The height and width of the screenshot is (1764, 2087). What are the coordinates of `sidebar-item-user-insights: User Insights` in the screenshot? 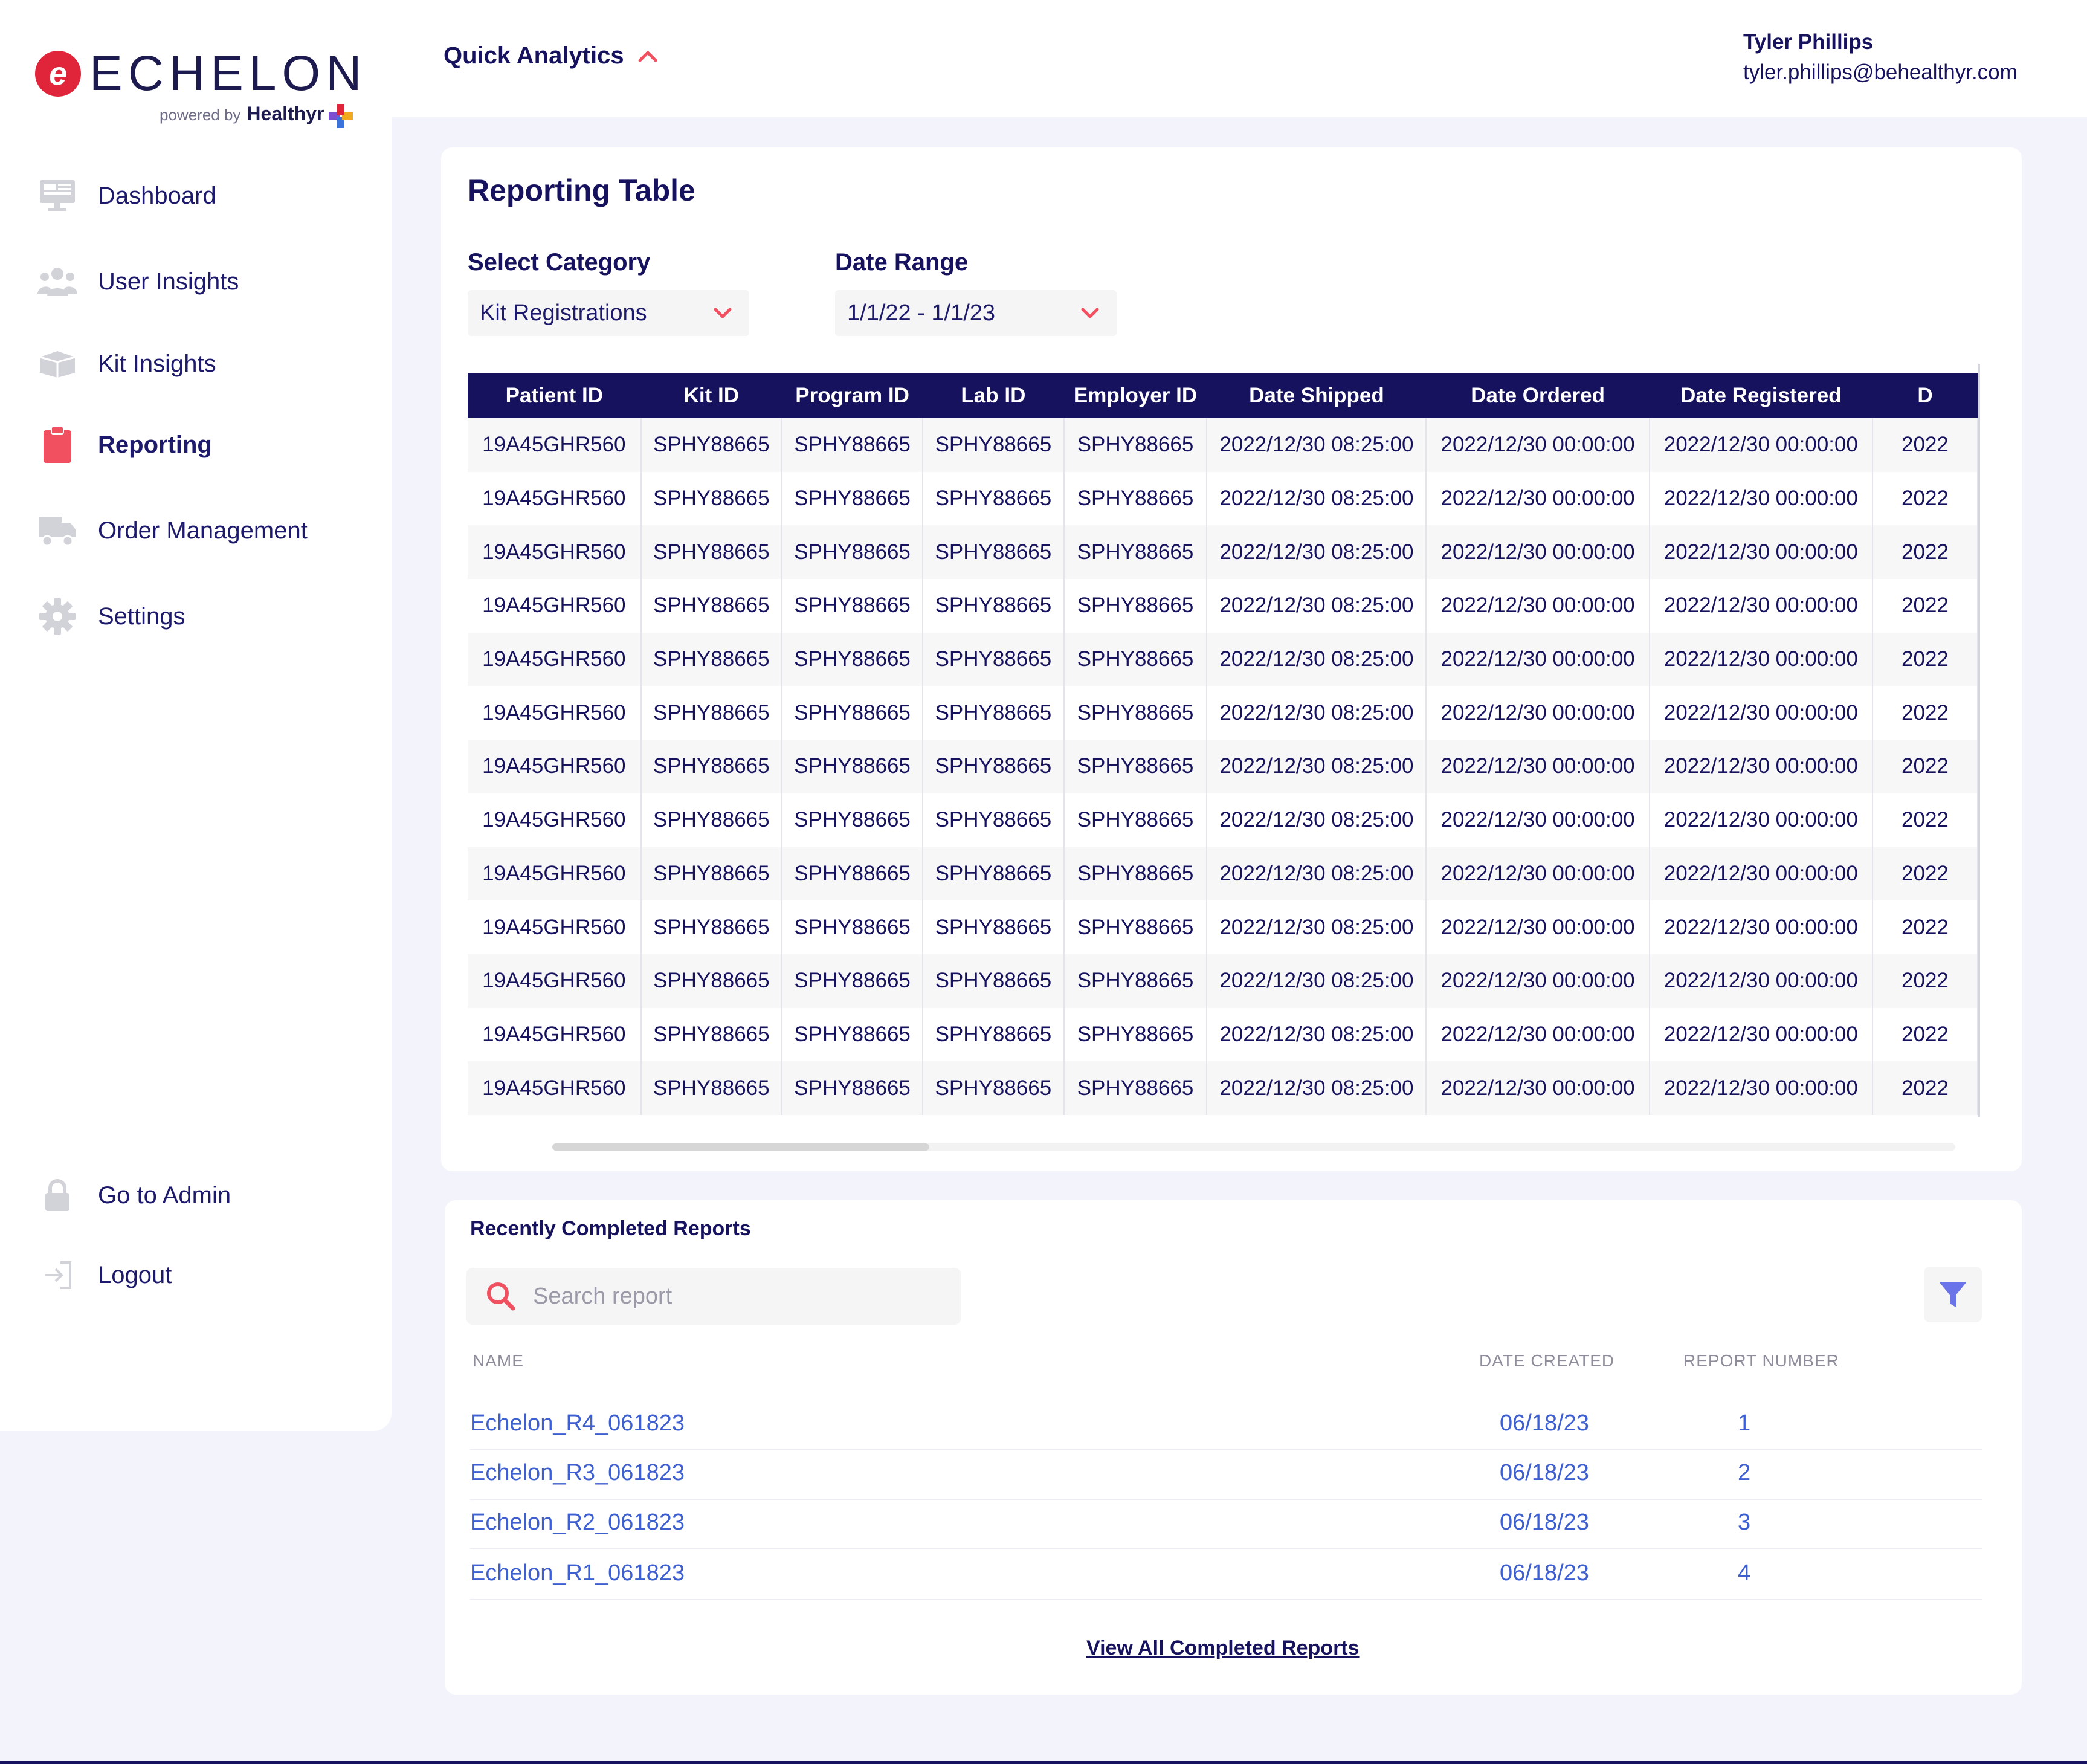 It's located at (138, 281).